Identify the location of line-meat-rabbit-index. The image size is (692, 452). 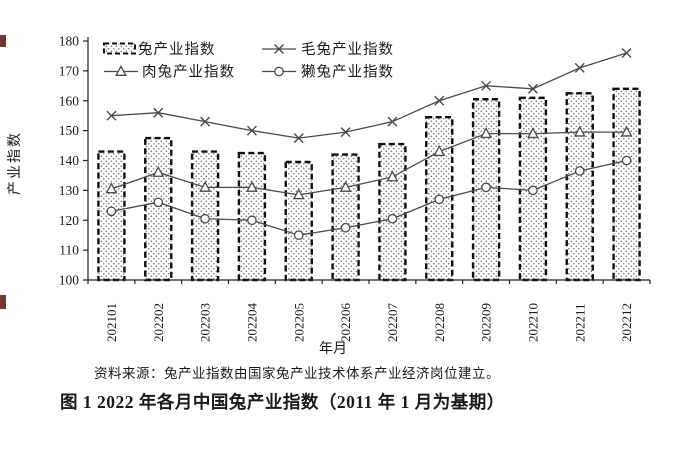
(369, 162).